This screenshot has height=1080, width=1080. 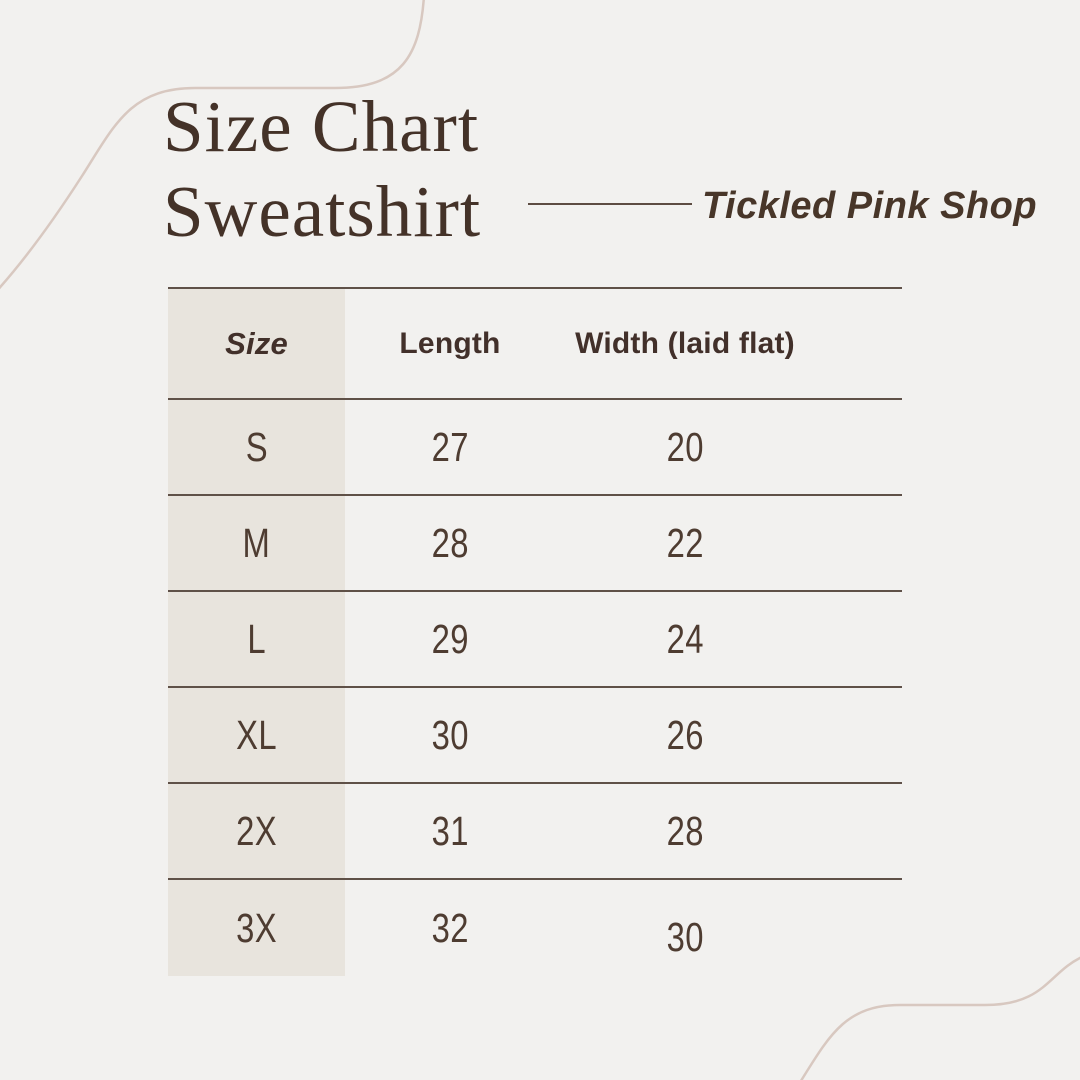 What do you see at coordinates (535, 832) in the screenshot?
I see `table-row: 2X 31 28` at bounding box center [535, 832].